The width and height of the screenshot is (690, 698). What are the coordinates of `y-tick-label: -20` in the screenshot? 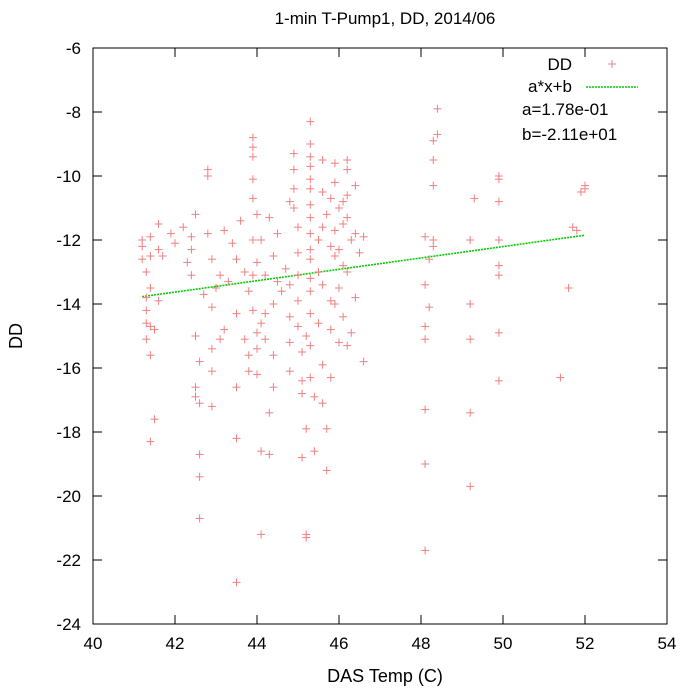 It's located at (68, 496).